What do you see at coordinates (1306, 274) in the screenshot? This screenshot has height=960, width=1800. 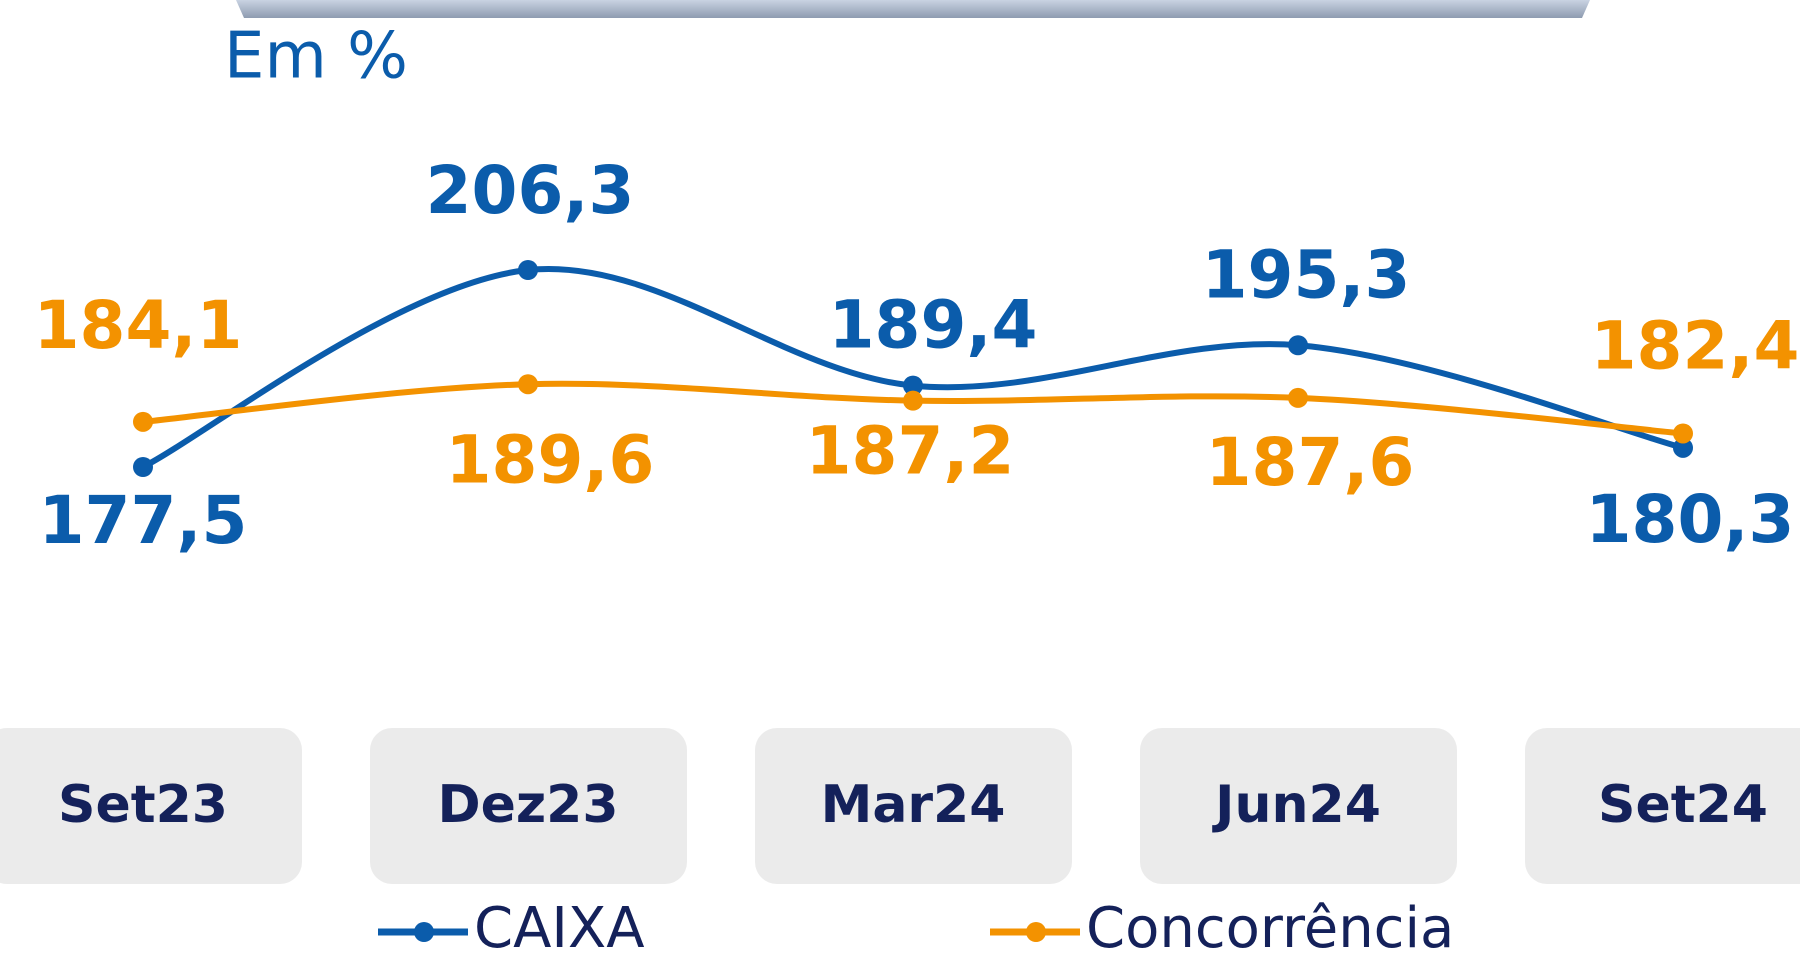 I see `value-label: 195,3` at bounding box center [1306, 274].